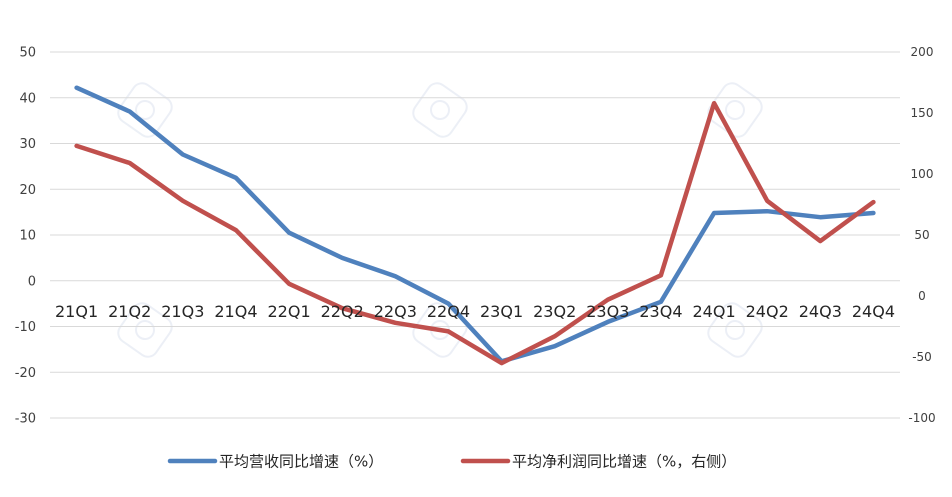 The width and height of the screenshot is (952, 497). What do you see at coordinates (922, 357) in the screenshot?
I see `right-tick-label: -50` at bounding box center [922, 357].